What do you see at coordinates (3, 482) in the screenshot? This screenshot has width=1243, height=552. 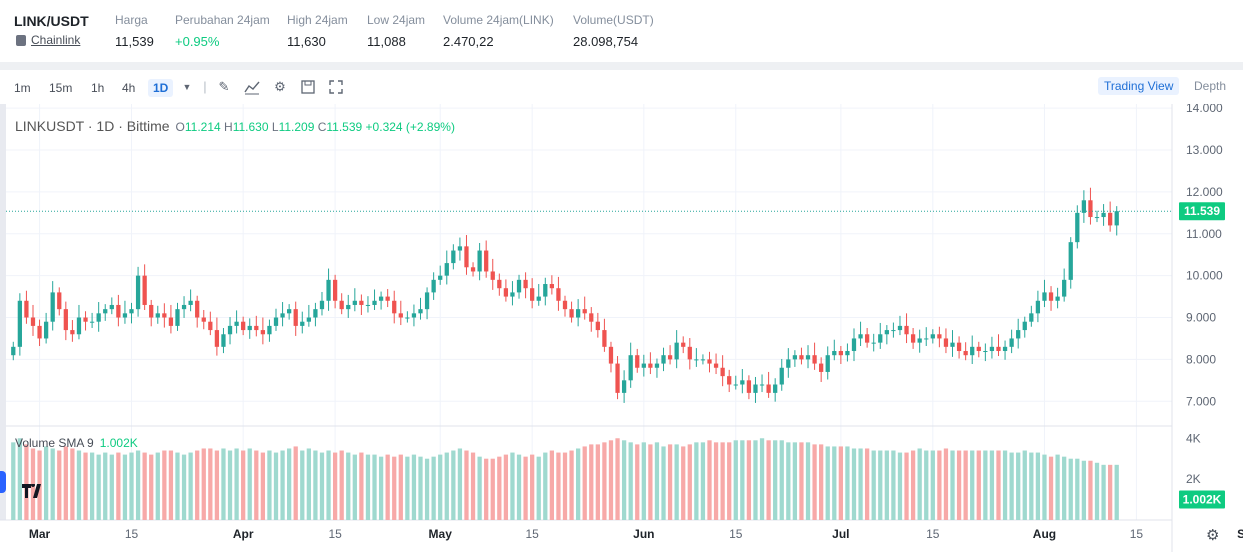 I see `side-panel-toggle` at bounding box center [3, 482].